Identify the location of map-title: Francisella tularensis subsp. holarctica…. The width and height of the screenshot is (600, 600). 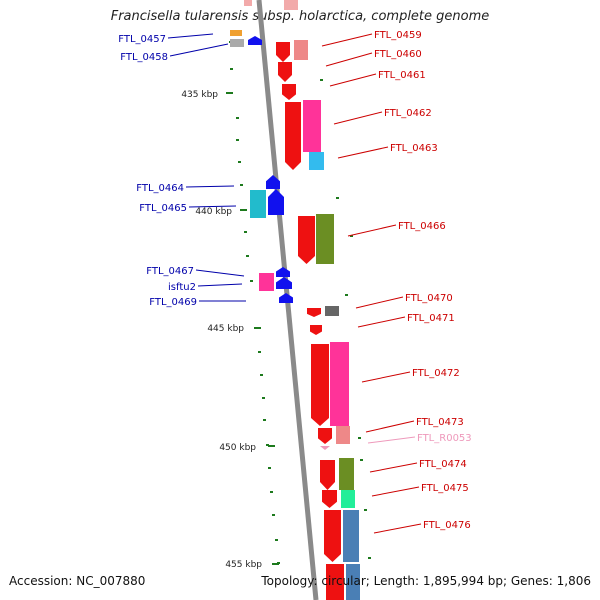
(300, 16).